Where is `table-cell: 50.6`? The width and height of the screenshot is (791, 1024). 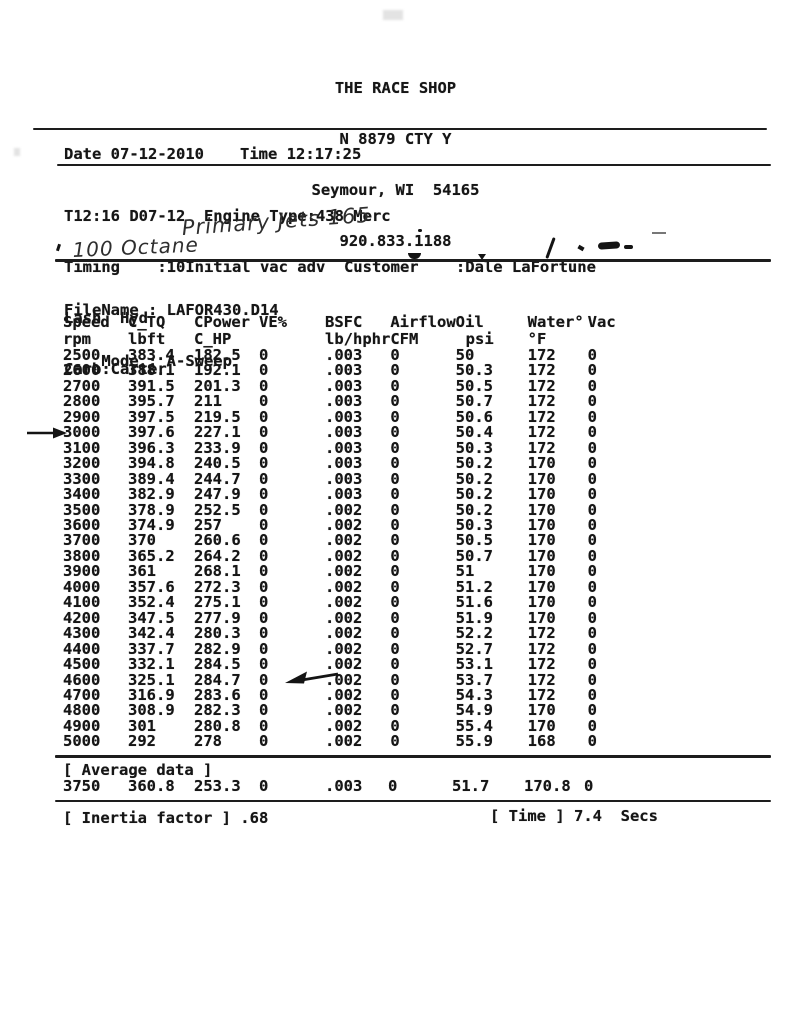
table-cell: 50.6 is located at coordinates (474, 416).